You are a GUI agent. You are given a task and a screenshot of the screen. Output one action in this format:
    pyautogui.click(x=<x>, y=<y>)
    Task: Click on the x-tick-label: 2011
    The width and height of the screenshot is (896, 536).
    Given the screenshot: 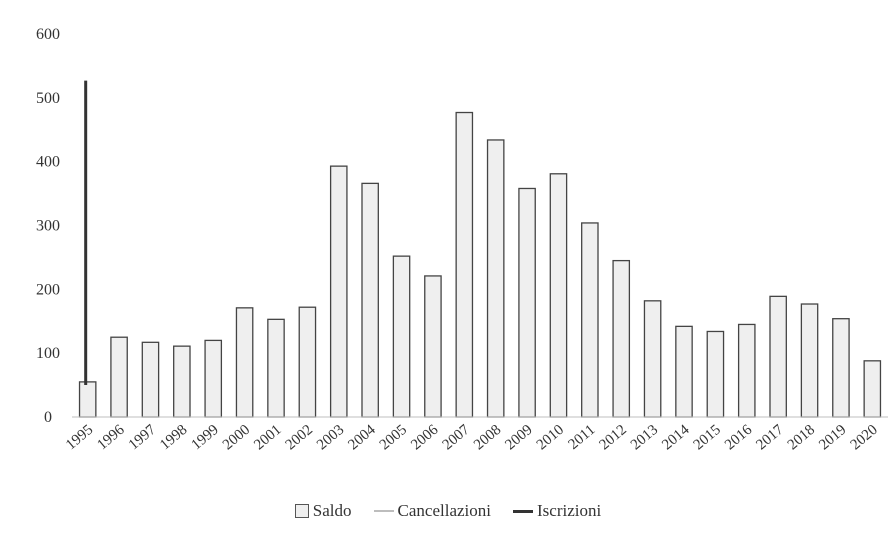 What is the action you would take?
    pyautogui.click(x=582, y=437)
    